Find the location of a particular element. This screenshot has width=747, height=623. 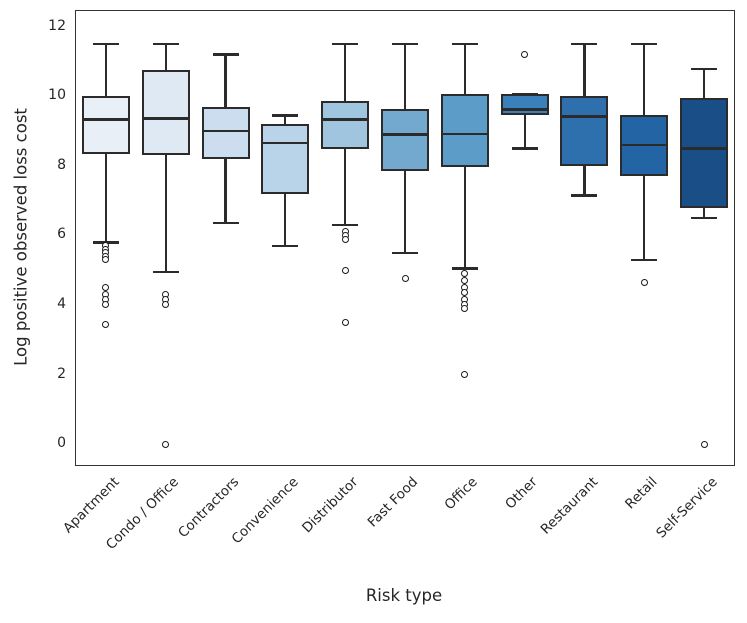

median-office is located at coordinates (464, 134).